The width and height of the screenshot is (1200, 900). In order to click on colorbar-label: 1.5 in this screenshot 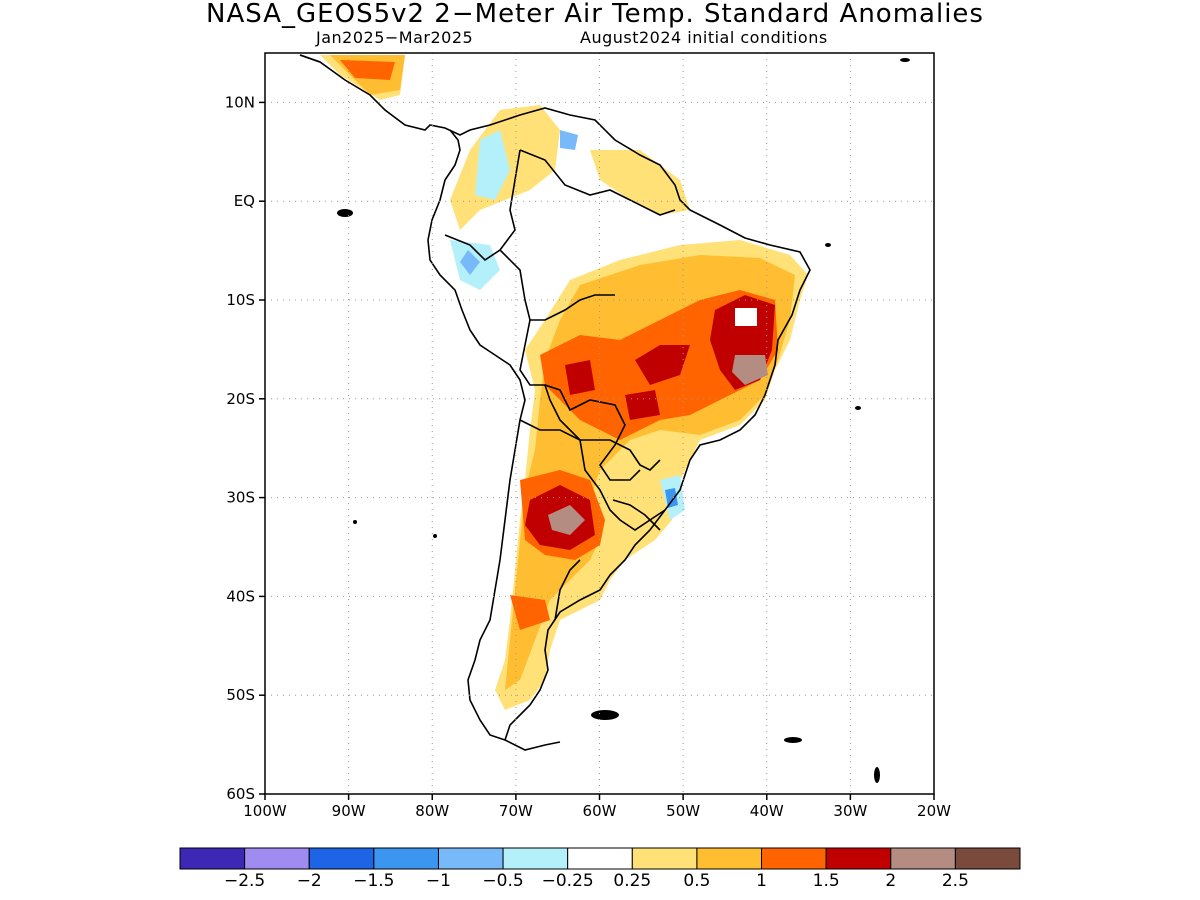, I will do `click(826, 881)`.